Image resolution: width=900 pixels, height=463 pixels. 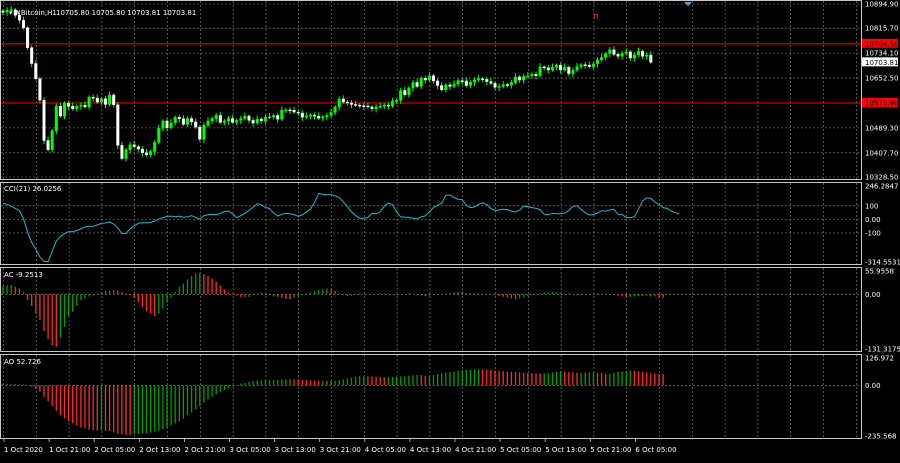 What do you see at coordinates (688, 4) in the screenshot?
I see `scroll-shift-icon` at bounding box center [688, 4].